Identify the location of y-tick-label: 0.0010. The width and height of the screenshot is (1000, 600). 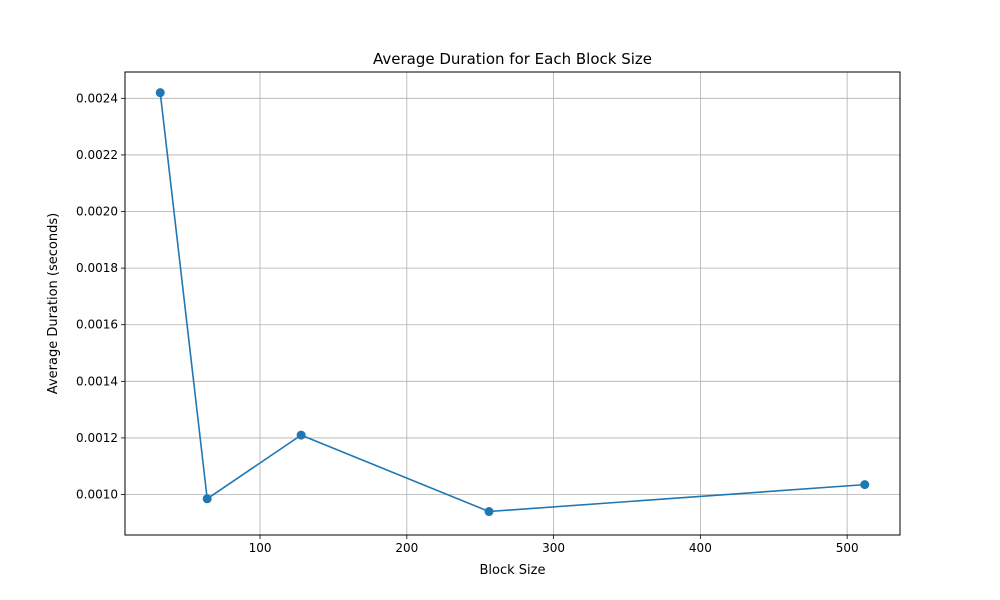
(97, 495).